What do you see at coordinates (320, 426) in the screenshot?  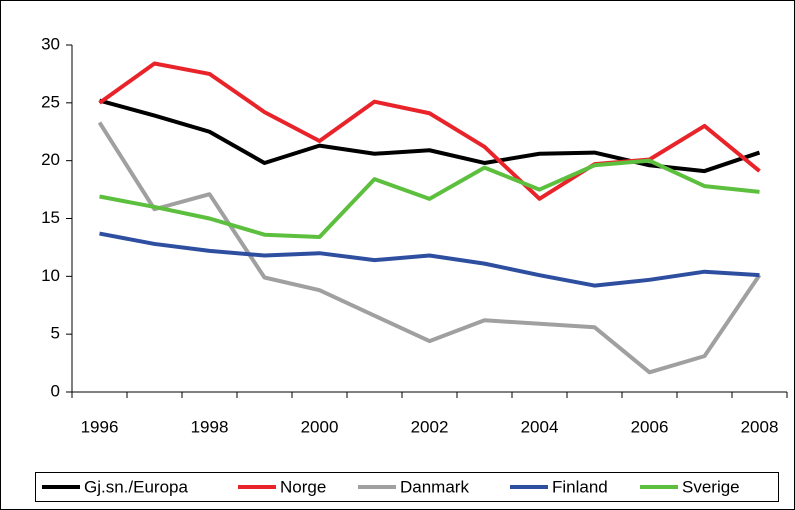 I see `x-tick-label: 2000` at bounding box center [320, 426].